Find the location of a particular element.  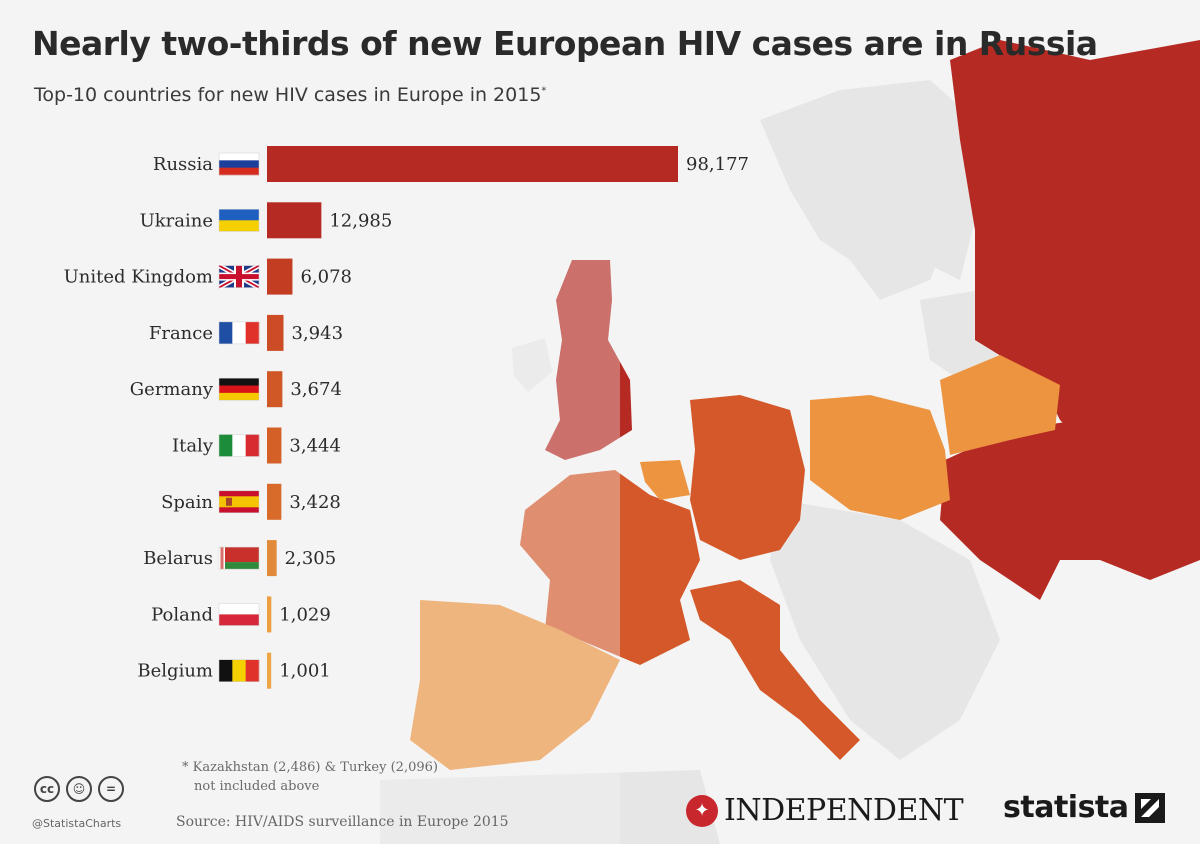

cc-icon: cc is located at coordinates (47, 789).